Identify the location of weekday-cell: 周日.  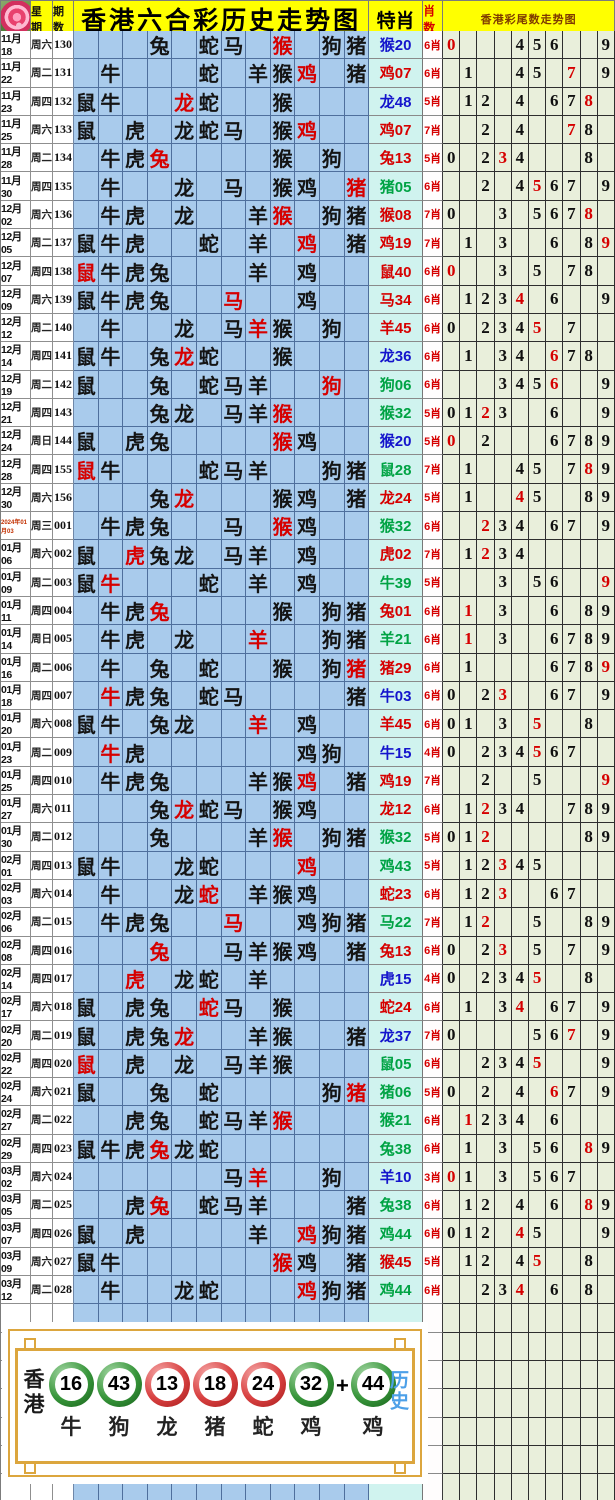
(42, 441).